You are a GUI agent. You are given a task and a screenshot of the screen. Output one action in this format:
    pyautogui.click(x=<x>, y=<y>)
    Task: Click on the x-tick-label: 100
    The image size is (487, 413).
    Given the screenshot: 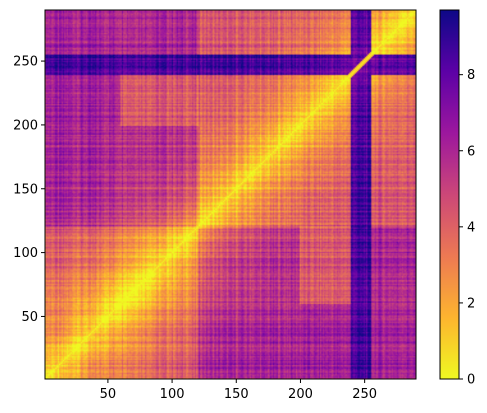 What is the action you would take?
    pyautogui.click(x=172, y=394)
    